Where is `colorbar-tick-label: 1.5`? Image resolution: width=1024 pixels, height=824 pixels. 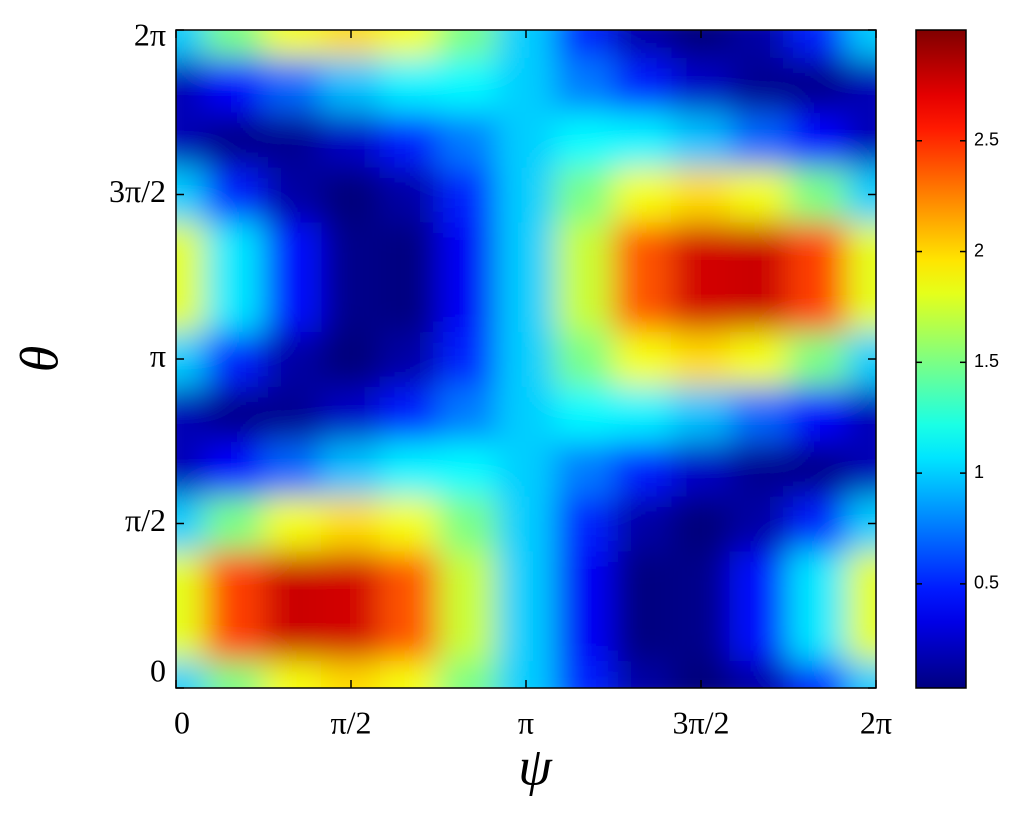 colorbar-tick-label: 1.5 is located at coordinates (986, 361).